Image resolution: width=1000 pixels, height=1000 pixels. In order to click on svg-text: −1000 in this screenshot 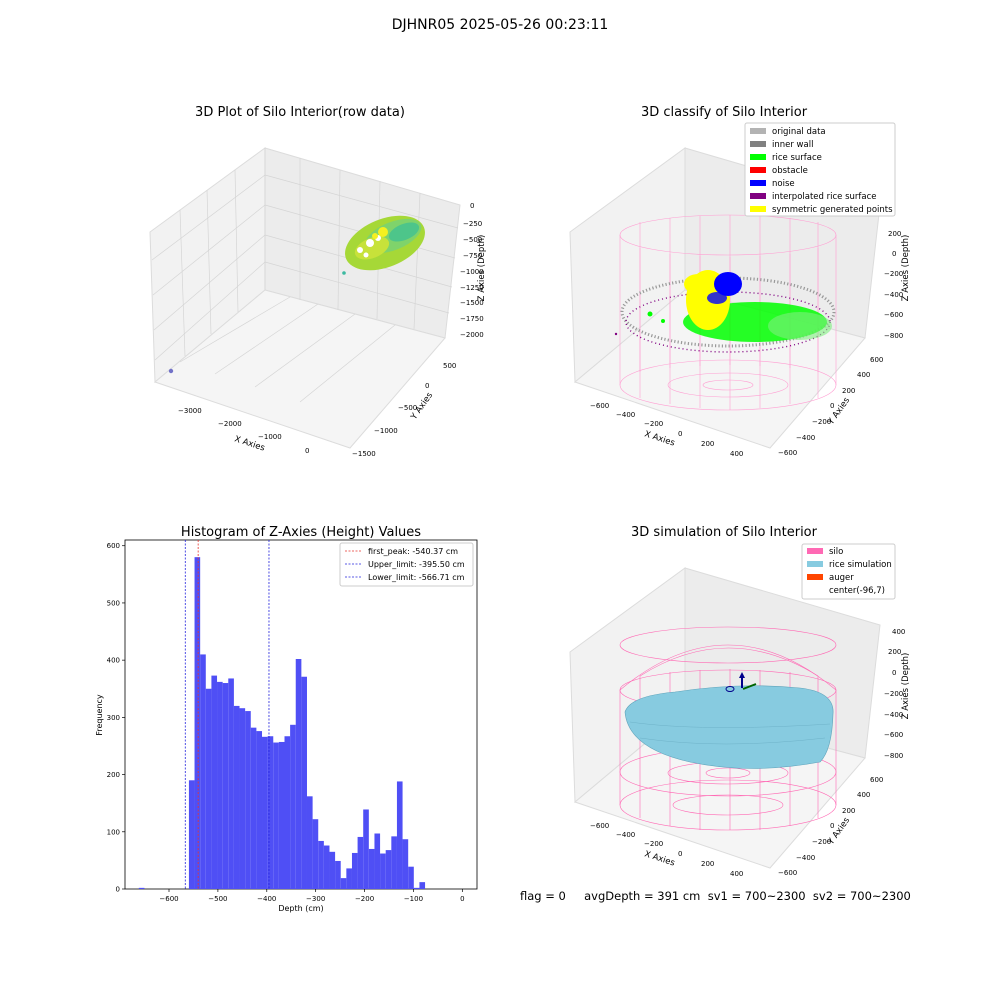, I will do `click(386, 431)`.